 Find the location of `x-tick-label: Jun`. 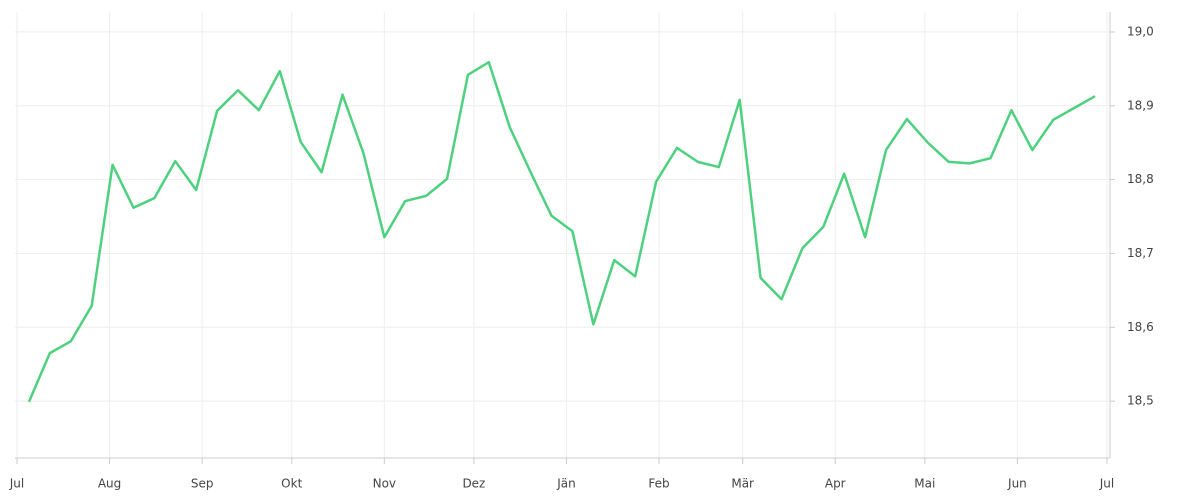

x-tick-label: Jun is located at coordinates (1017, 484).